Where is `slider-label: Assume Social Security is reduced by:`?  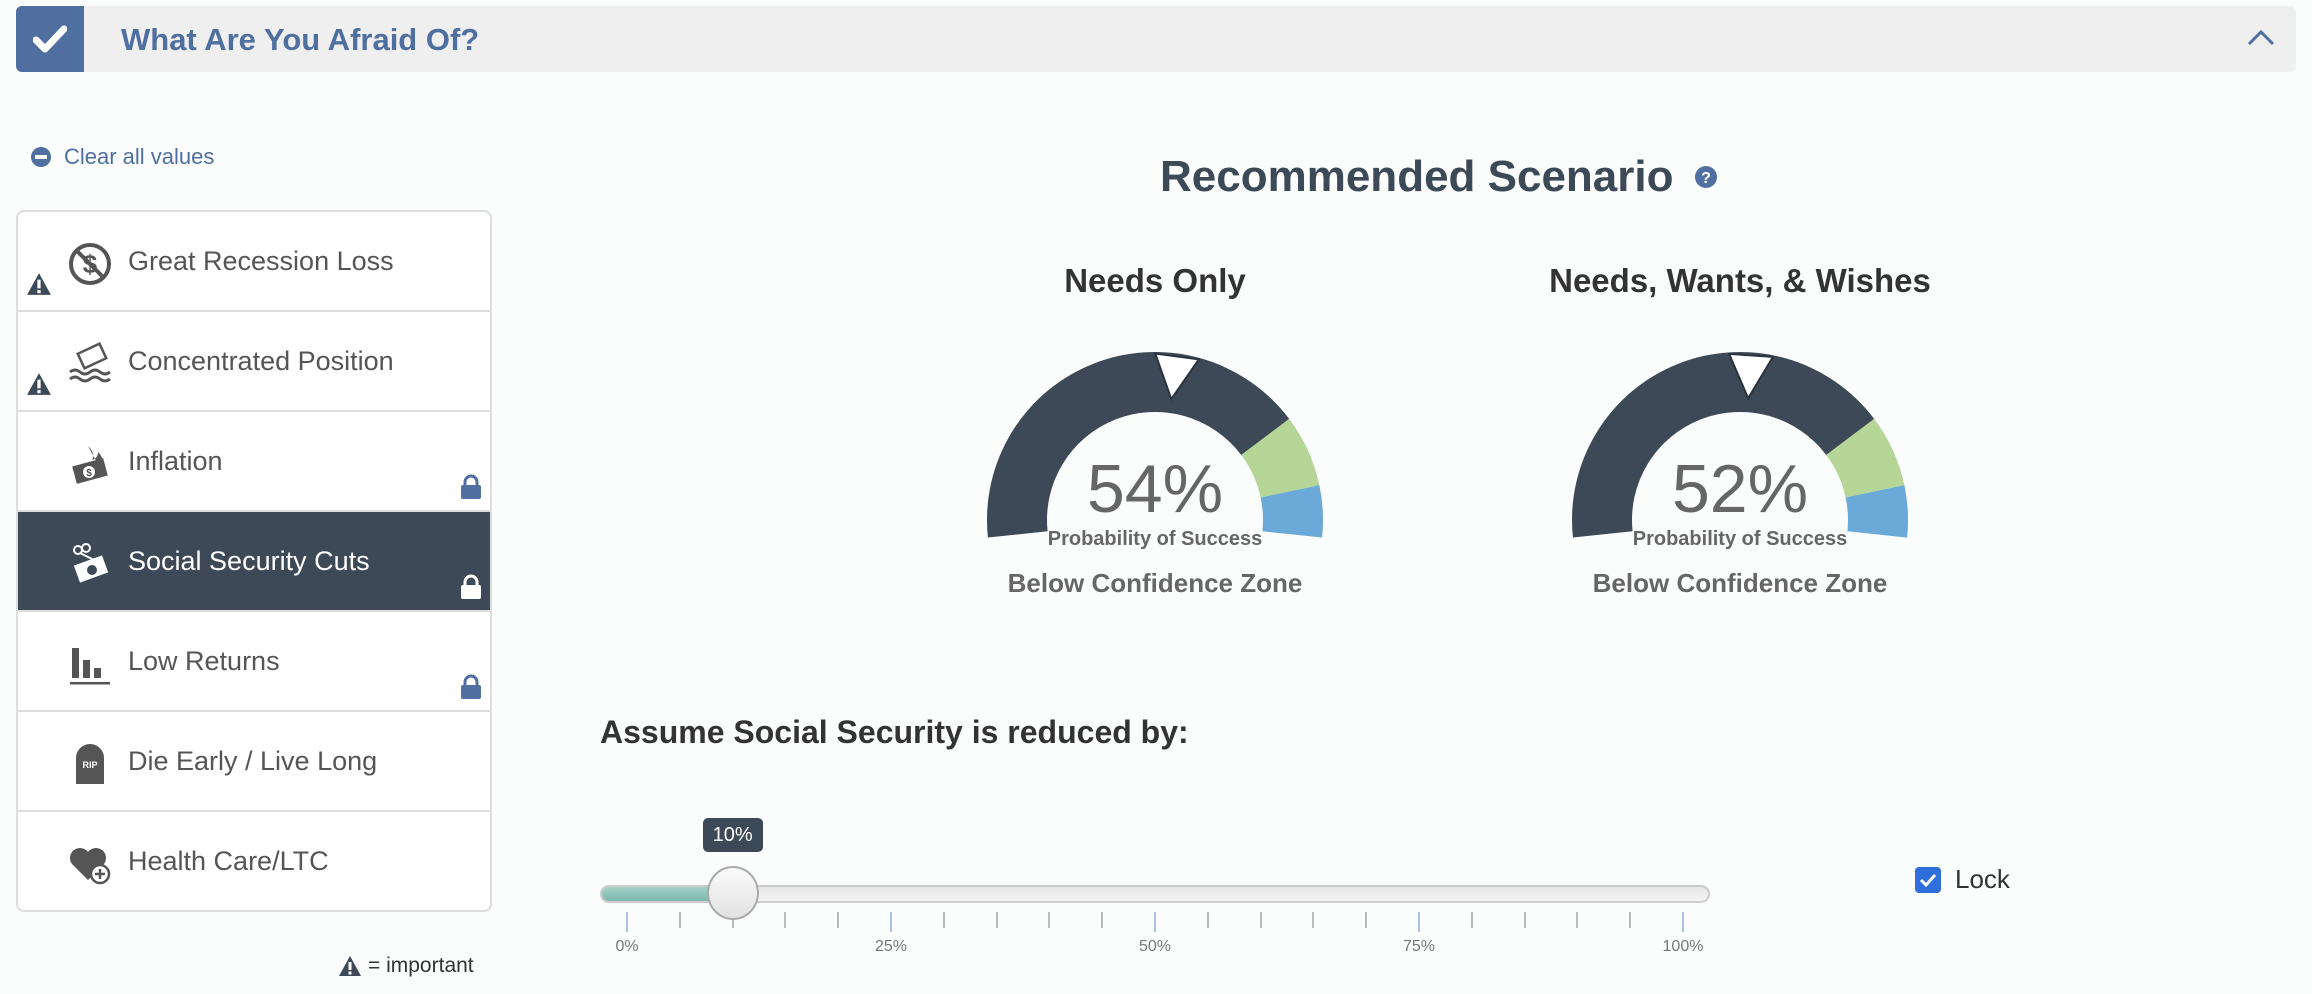 slider-label: Assume Social Security is reduced by: is located at coordinates (894, 732).